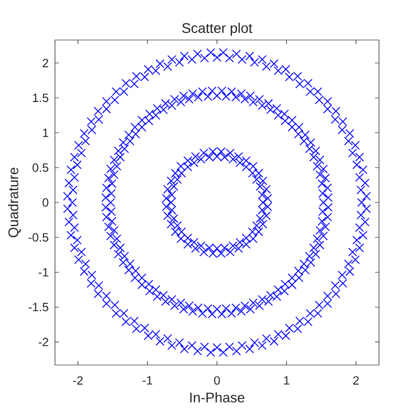 This screenshot has width=420, height=420. What do you see at coordinates (356, 380) in the screenshot?
I see `x-tick-label: 2` at bounding box center [356, 380].